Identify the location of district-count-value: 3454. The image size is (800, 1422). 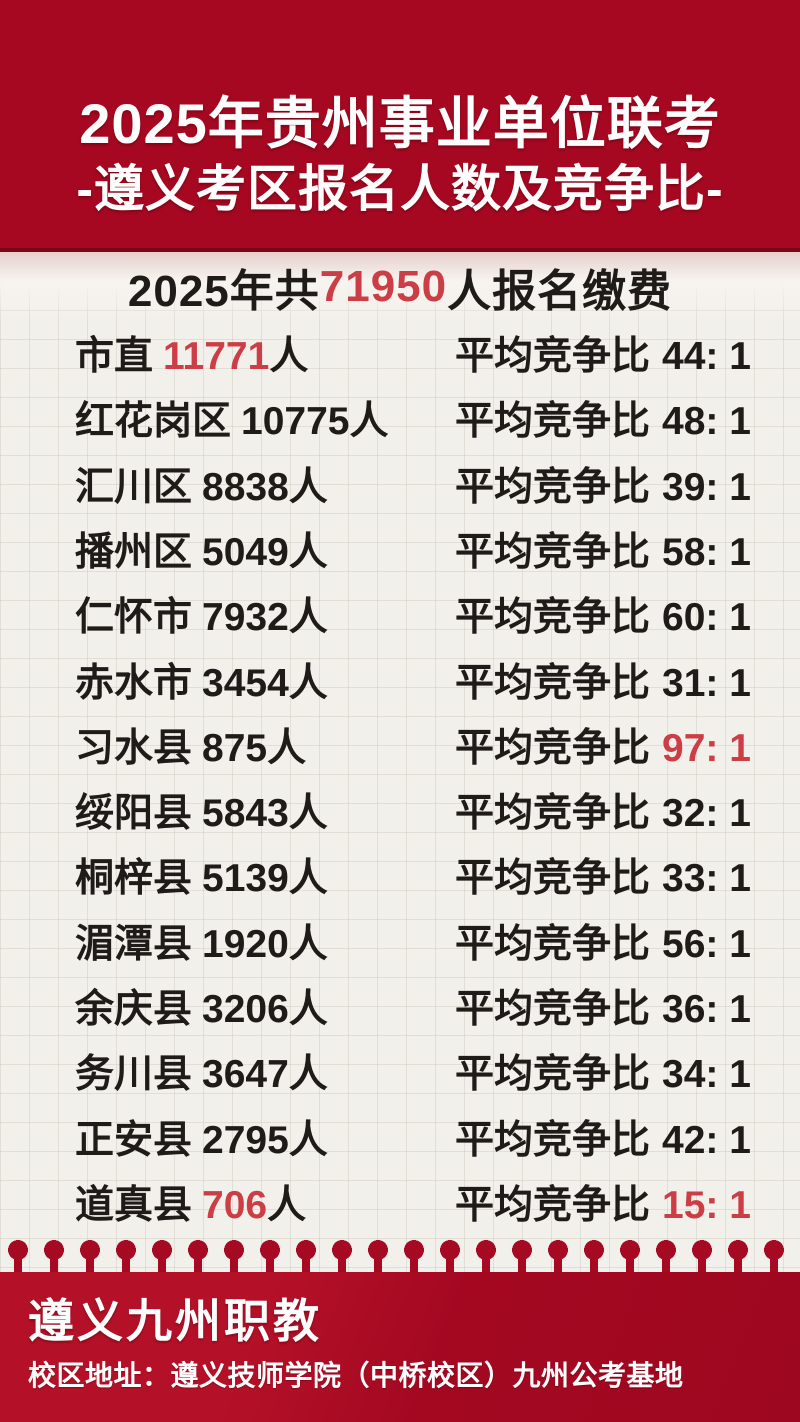
(245, 683).